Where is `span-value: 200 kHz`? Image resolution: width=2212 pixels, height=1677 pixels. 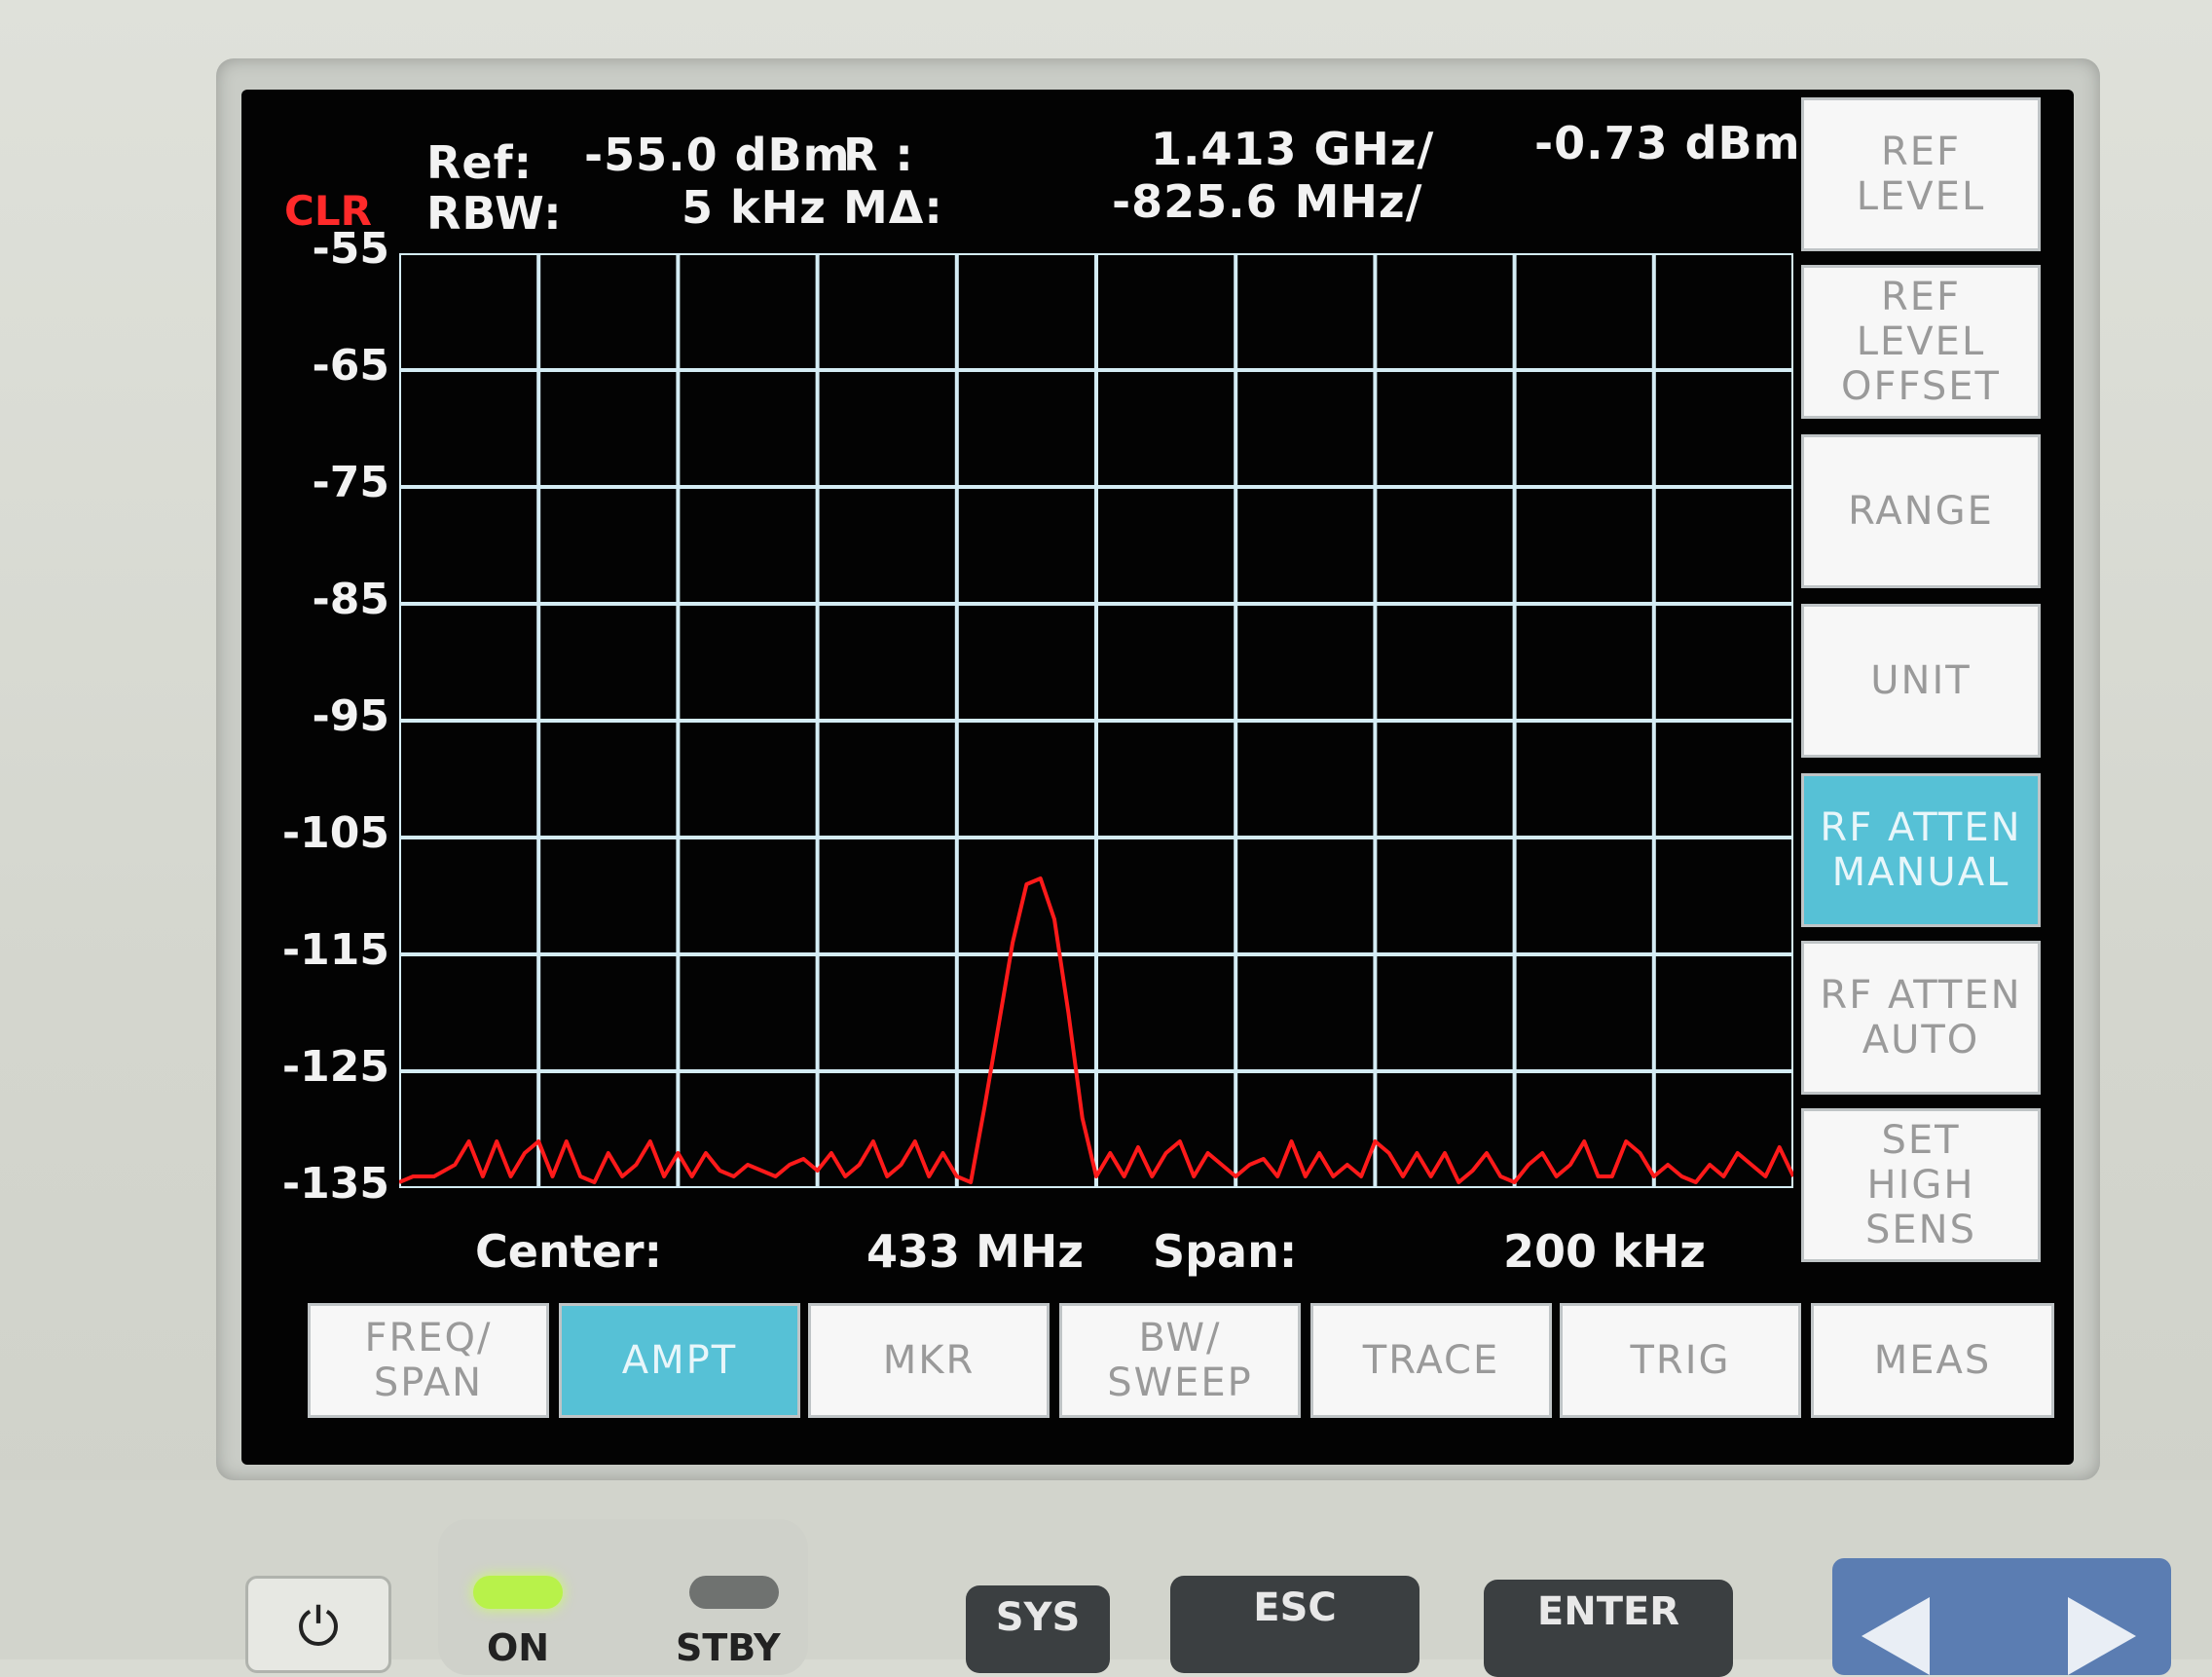 span-value: 200 kHz is located at coordinates (1604, 1252).